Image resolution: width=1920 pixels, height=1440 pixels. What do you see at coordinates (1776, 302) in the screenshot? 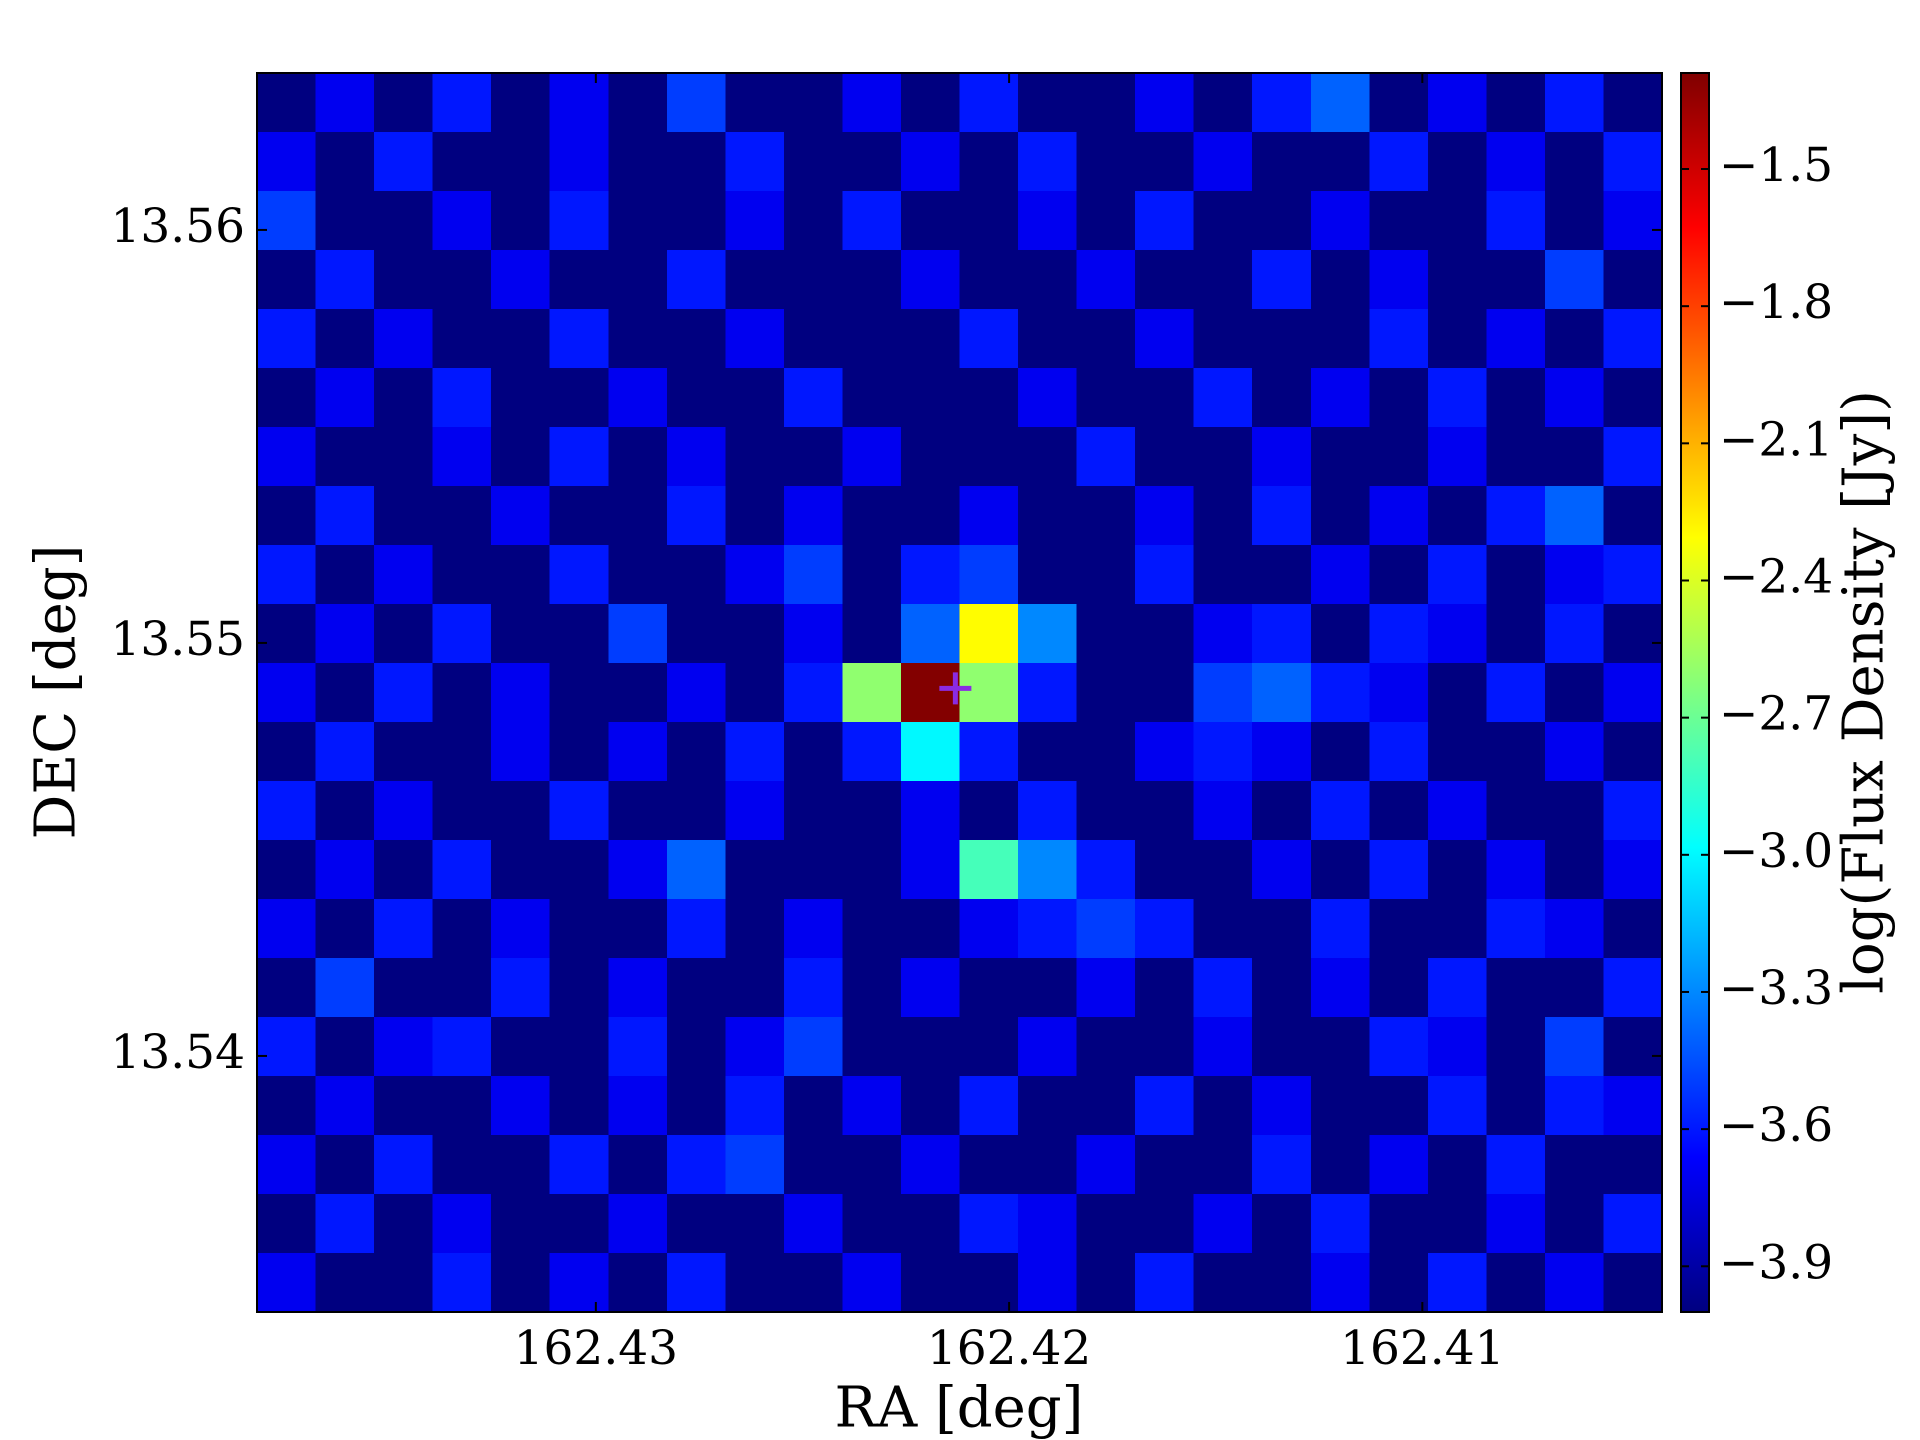
I see `colorbar-tick-label: −1.8` at bounding box center [1776, 302].